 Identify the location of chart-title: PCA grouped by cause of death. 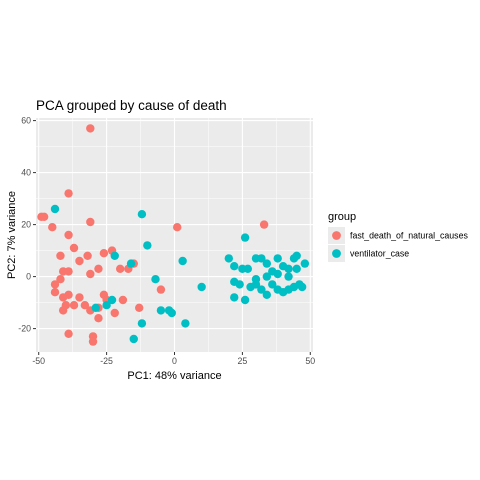
(131, 105).